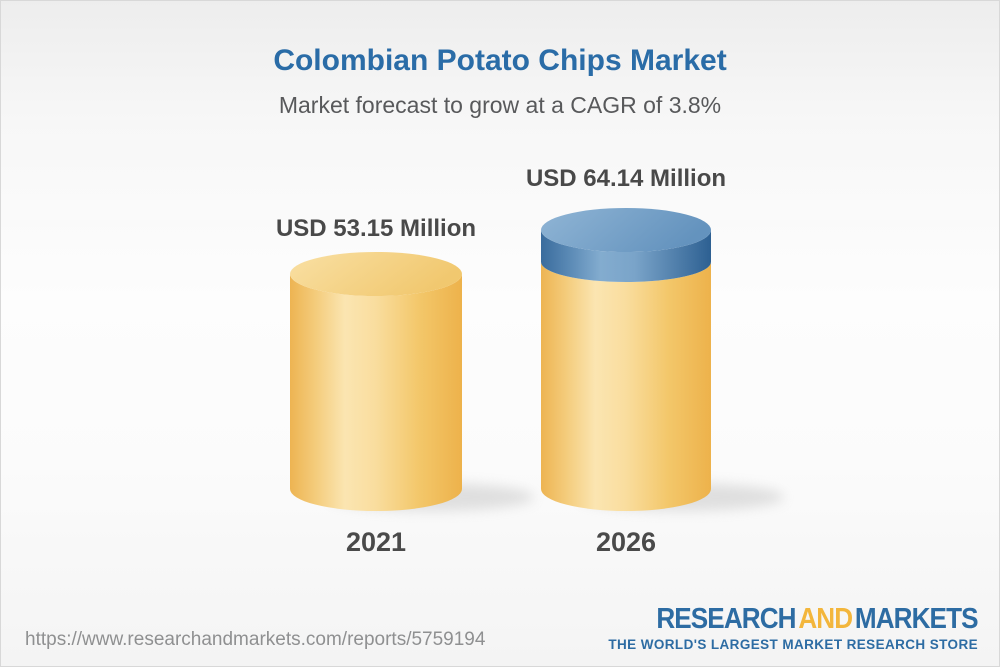 The image size is (1000, 667). What do you see at coordinates (826, 619) in the screenshot?
I see `logo-word-and: AND` at bounding box center [826, 619].